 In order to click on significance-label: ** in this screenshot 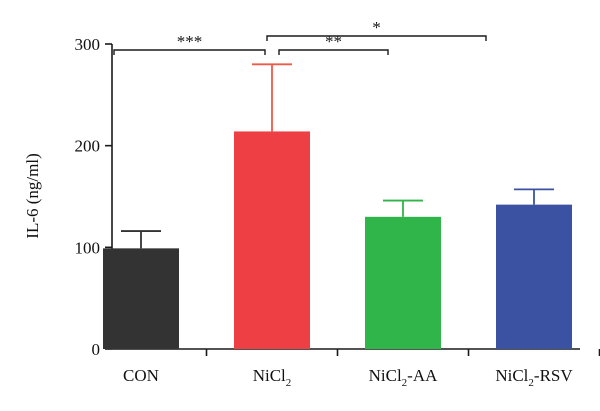, I will do `click(333, 41)`.